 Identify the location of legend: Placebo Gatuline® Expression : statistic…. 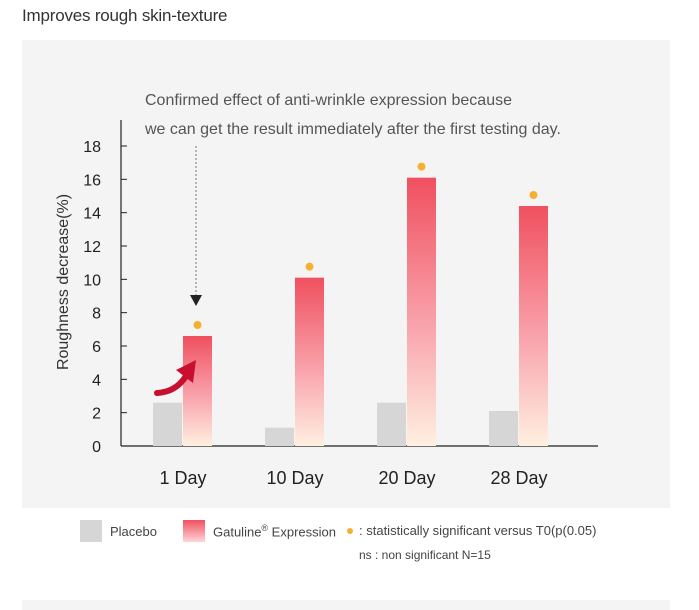
(380, 548).